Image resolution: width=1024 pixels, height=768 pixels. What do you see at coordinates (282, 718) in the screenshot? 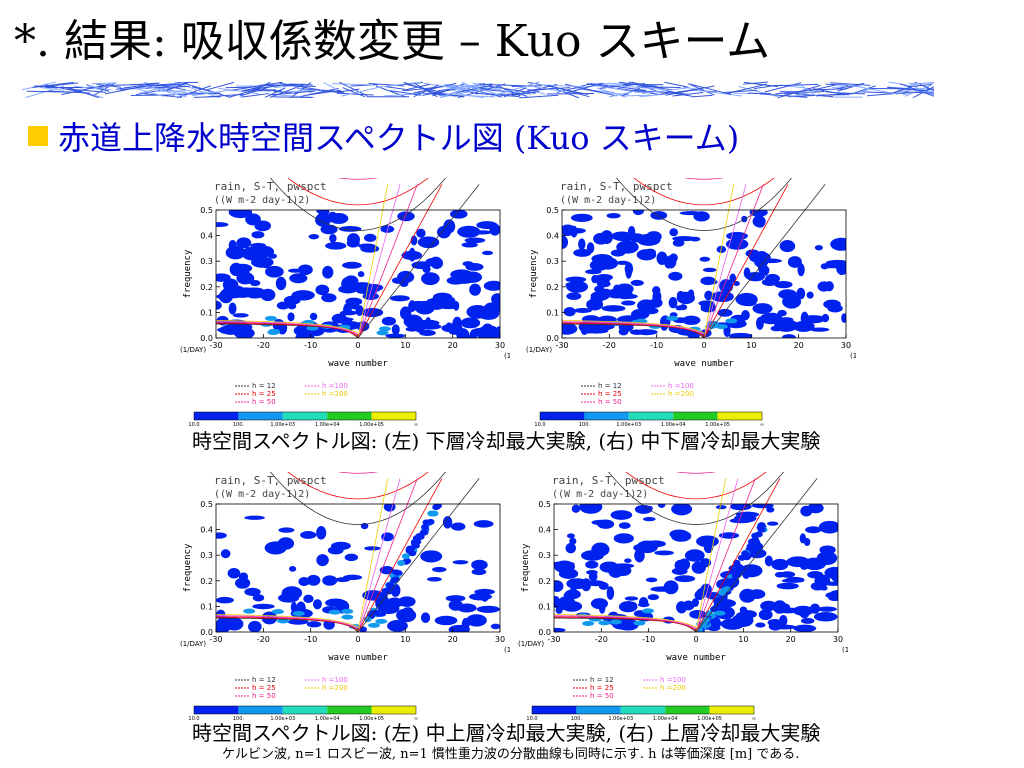
I see `colorbar-label: 1.00e+03` at bounding box center [282, 718].